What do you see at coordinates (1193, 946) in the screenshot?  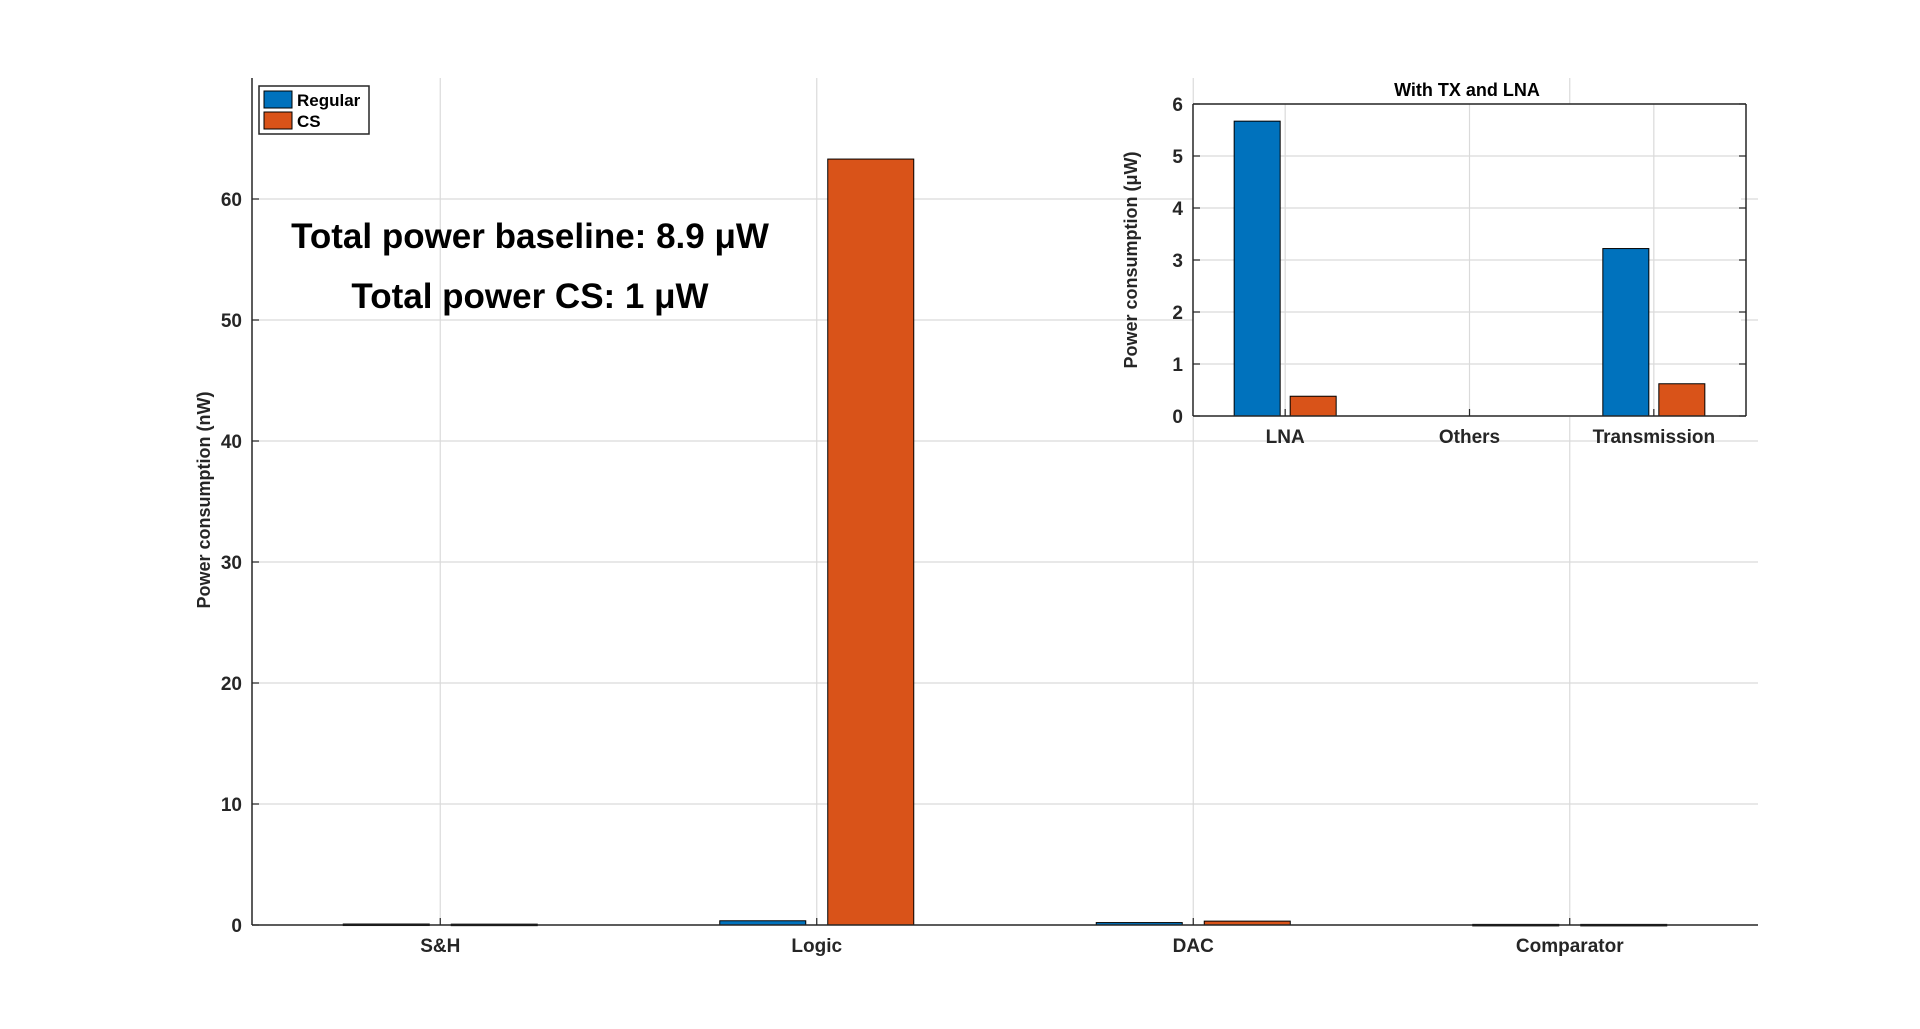 I see `main-xtick-label: DAC` at bounding box center [1193, 946].